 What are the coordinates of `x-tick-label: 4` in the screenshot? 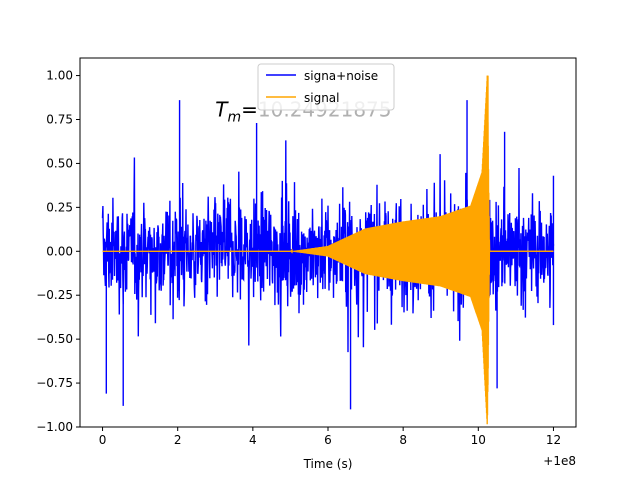 It's located at (253, 440).